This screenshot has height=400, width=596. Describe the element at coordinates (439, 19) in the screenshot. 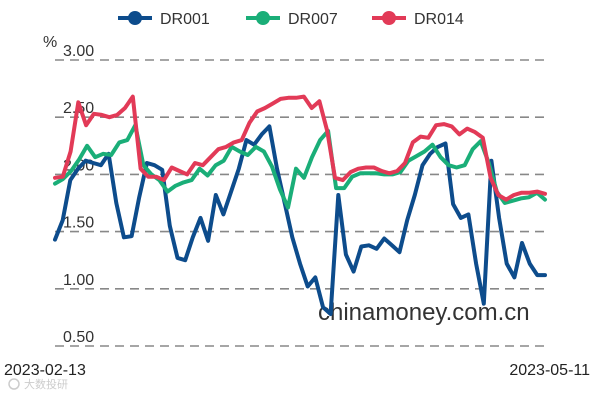

I see `legend-label-dr014: DR014` at that location.